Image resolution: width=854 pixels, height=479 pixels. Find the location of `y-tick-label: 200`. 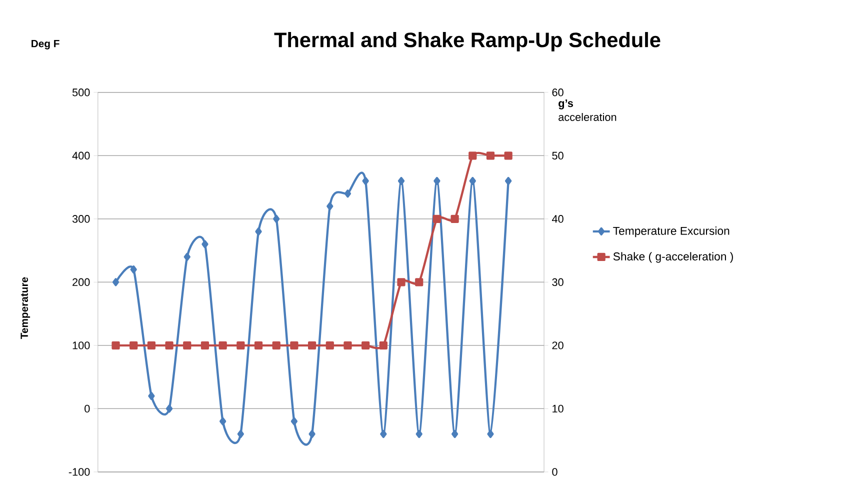

y-tick-label: 200 is located at coordinates (81, 282).